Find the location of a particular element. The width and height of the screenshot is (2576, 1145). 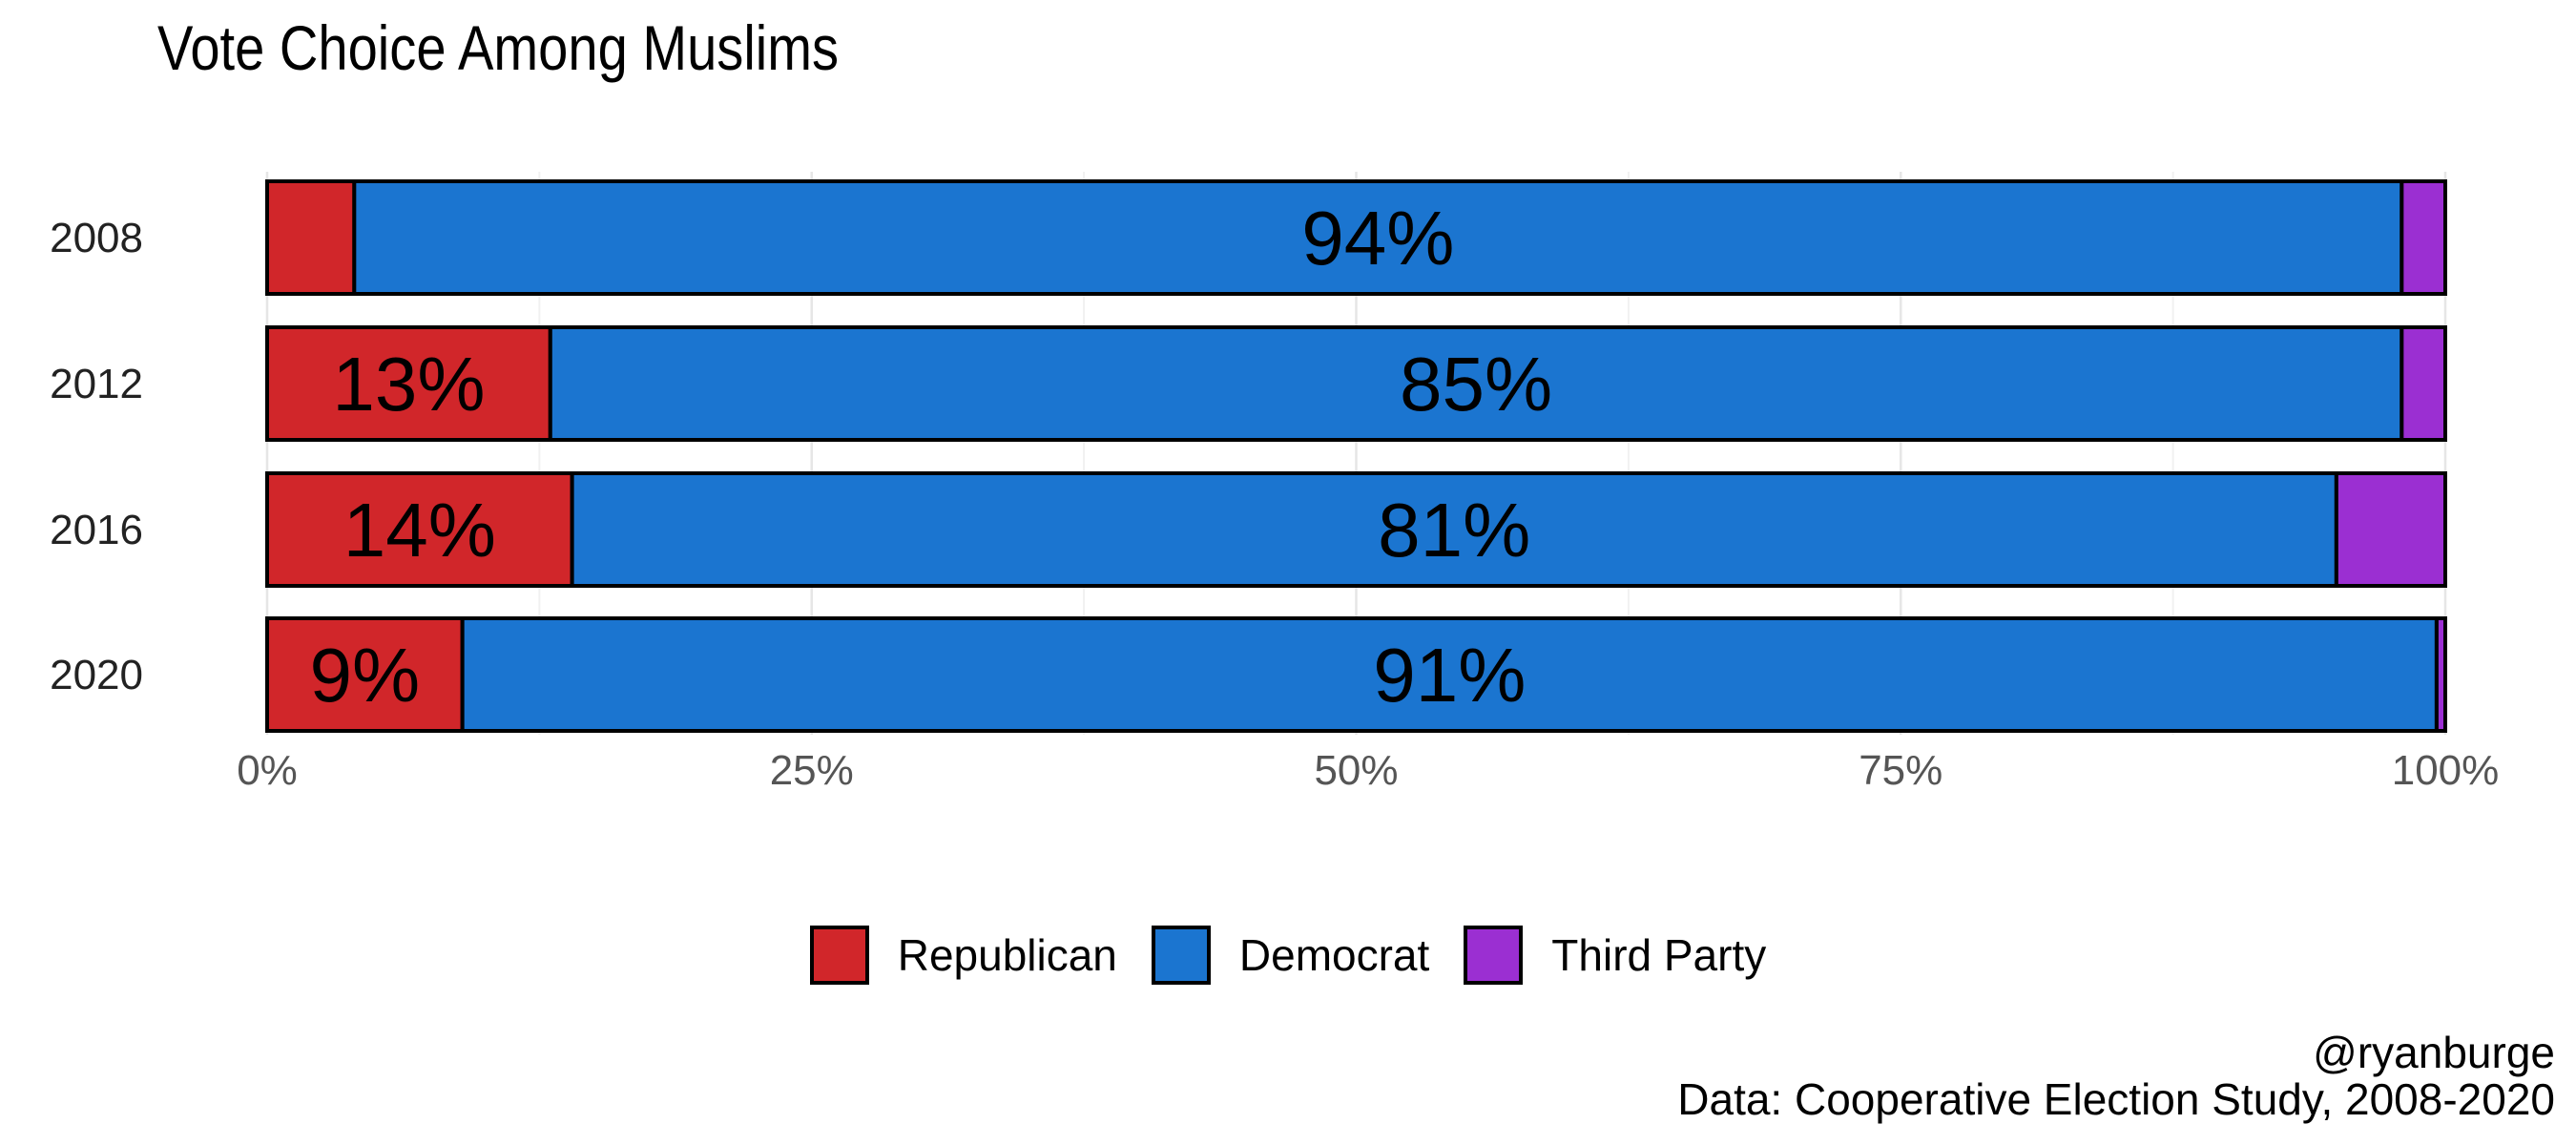

data-label: 13% is located at coordinates (408, 384).